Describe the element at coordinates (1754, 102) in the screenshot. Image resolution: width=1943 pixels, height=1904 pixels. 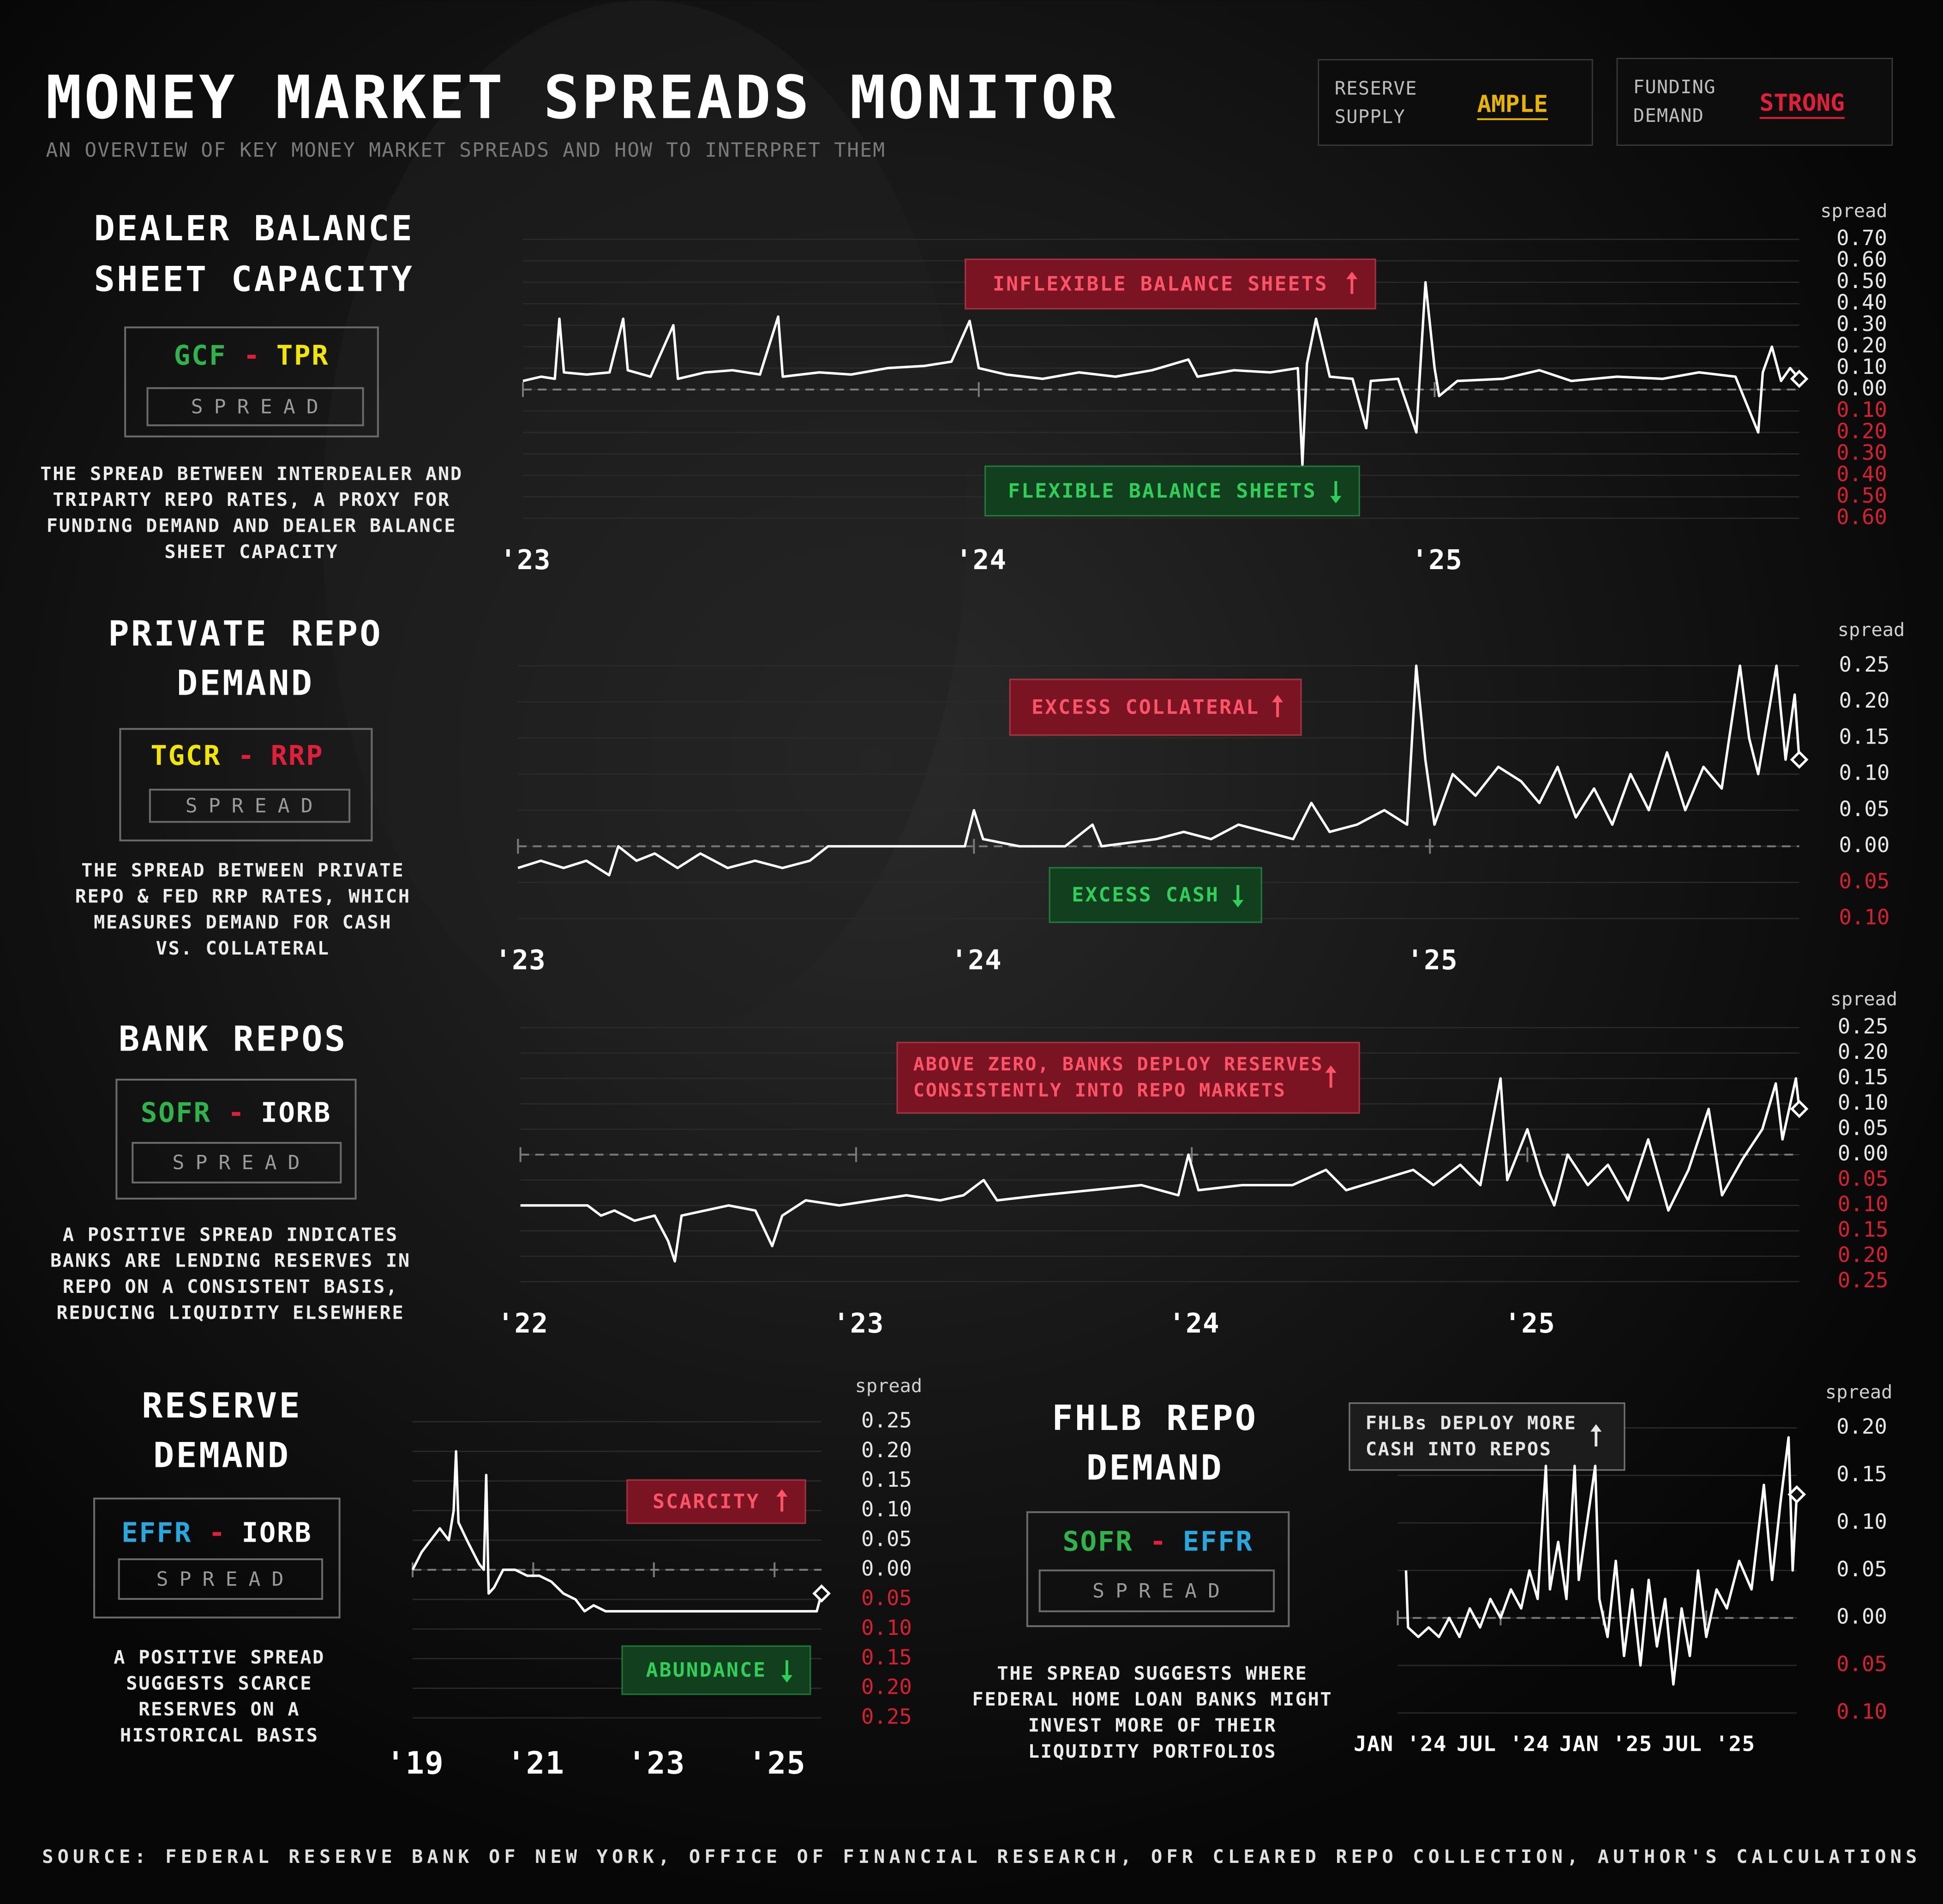
I see `badge-box` at that location.